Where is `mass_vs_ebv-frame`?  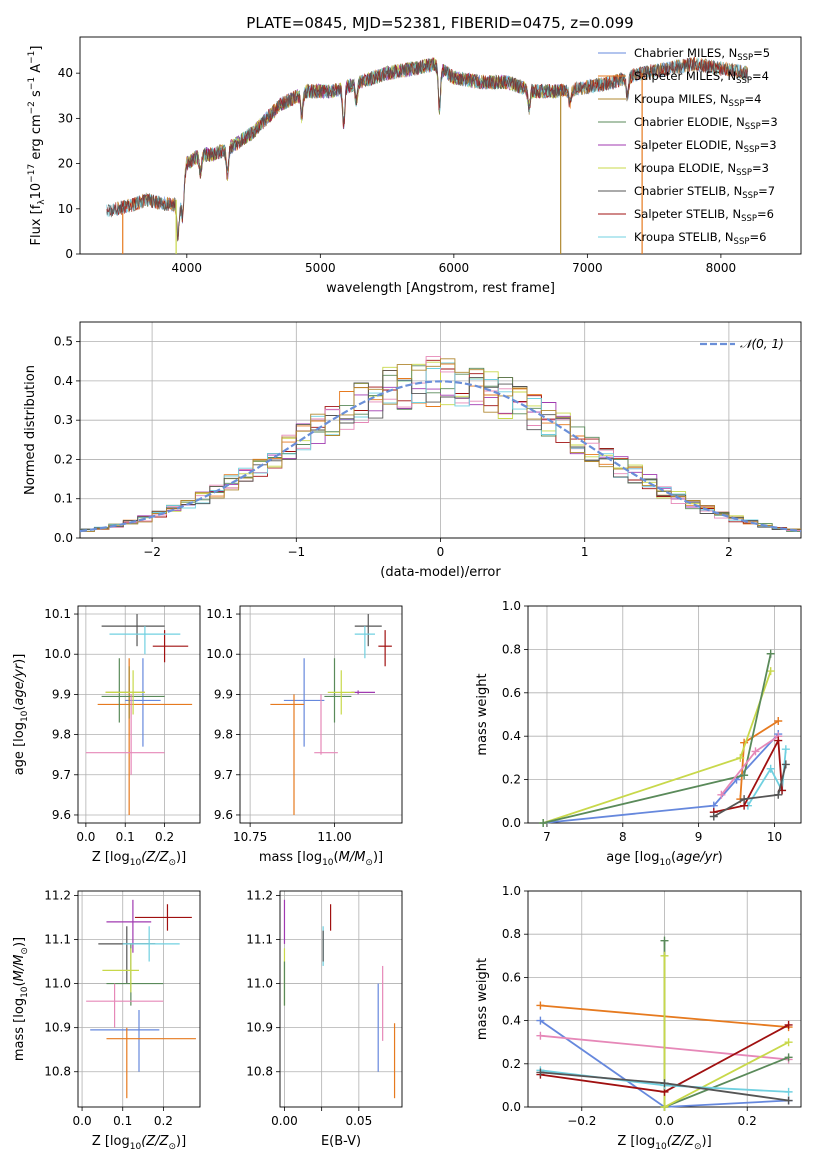 mass_vs_ebv-frame is located at coordinates (341, 999).